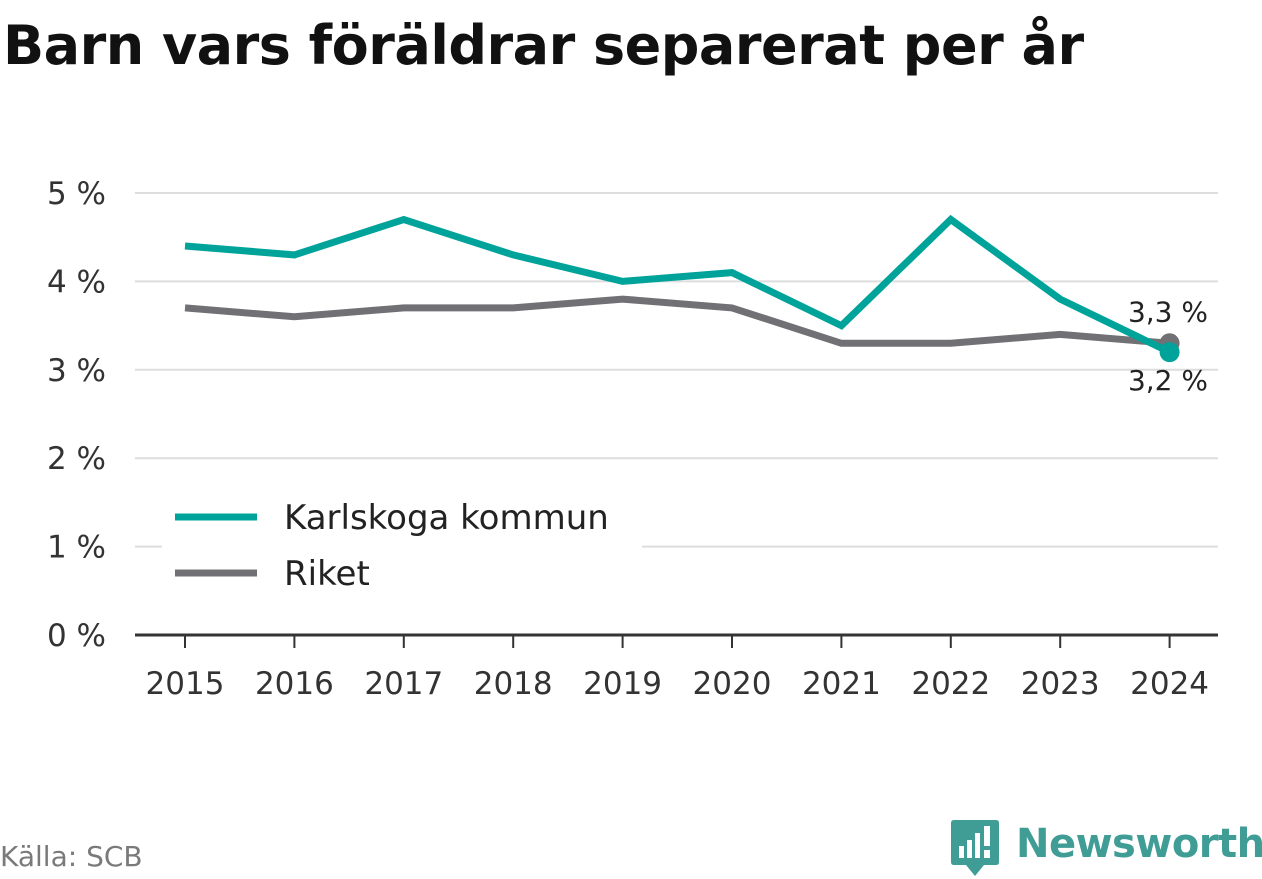 Image resolution: width=1262 pixels, height=879 pixels. What do you see at coordinates (1169, 352) in the screenshot?
I see `series-end-point` at bounding box center [1169, 352].